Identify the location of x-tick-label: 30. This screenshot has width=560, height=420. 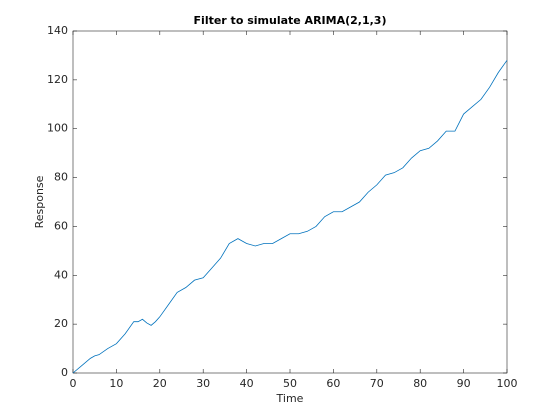
(203, 383).